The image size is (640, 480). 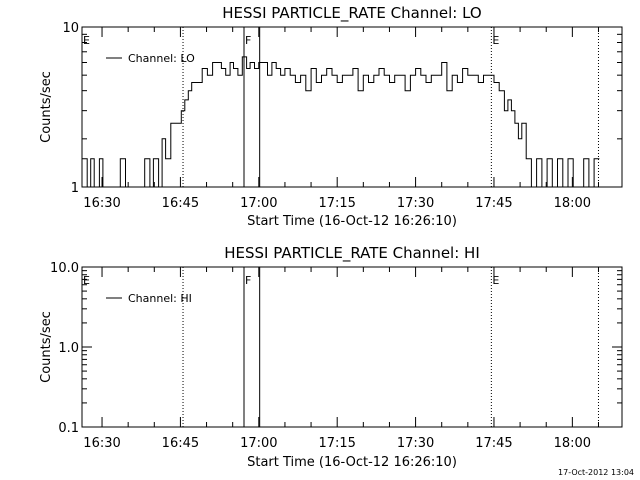 What do you see at coordinates (352, 221) in the screenshot?
I see `x-axis-label-lo: Start Time (16-Oct-12 16:26:10)` at bounding box center [352, 221].